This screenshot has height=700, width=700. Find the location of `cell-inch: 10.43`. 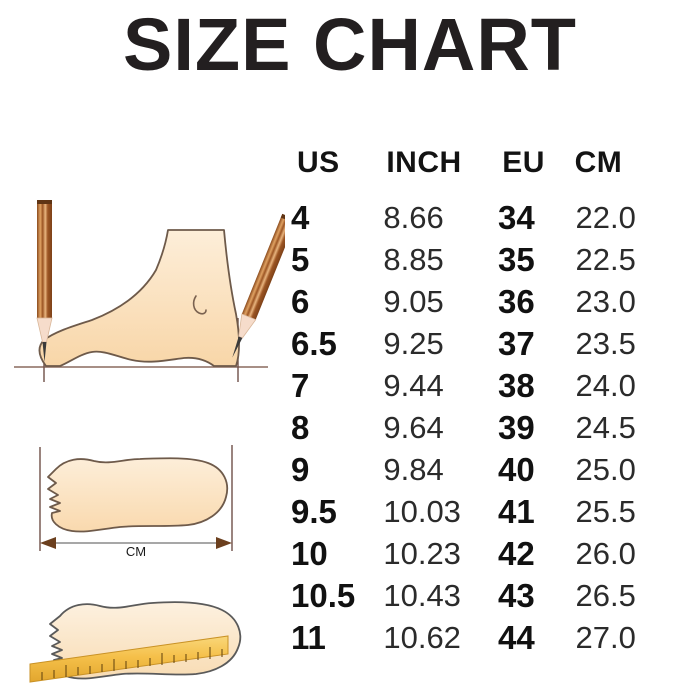

cell-inch: 10.43 is located at coordinates (422, 595).